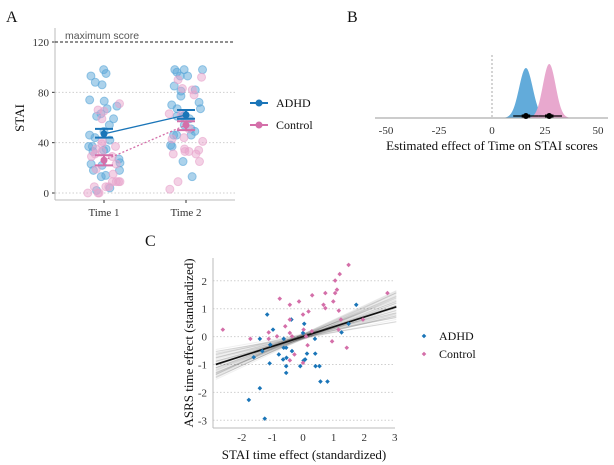  I want to click on x-tick-label: 3, so click(395, 438).